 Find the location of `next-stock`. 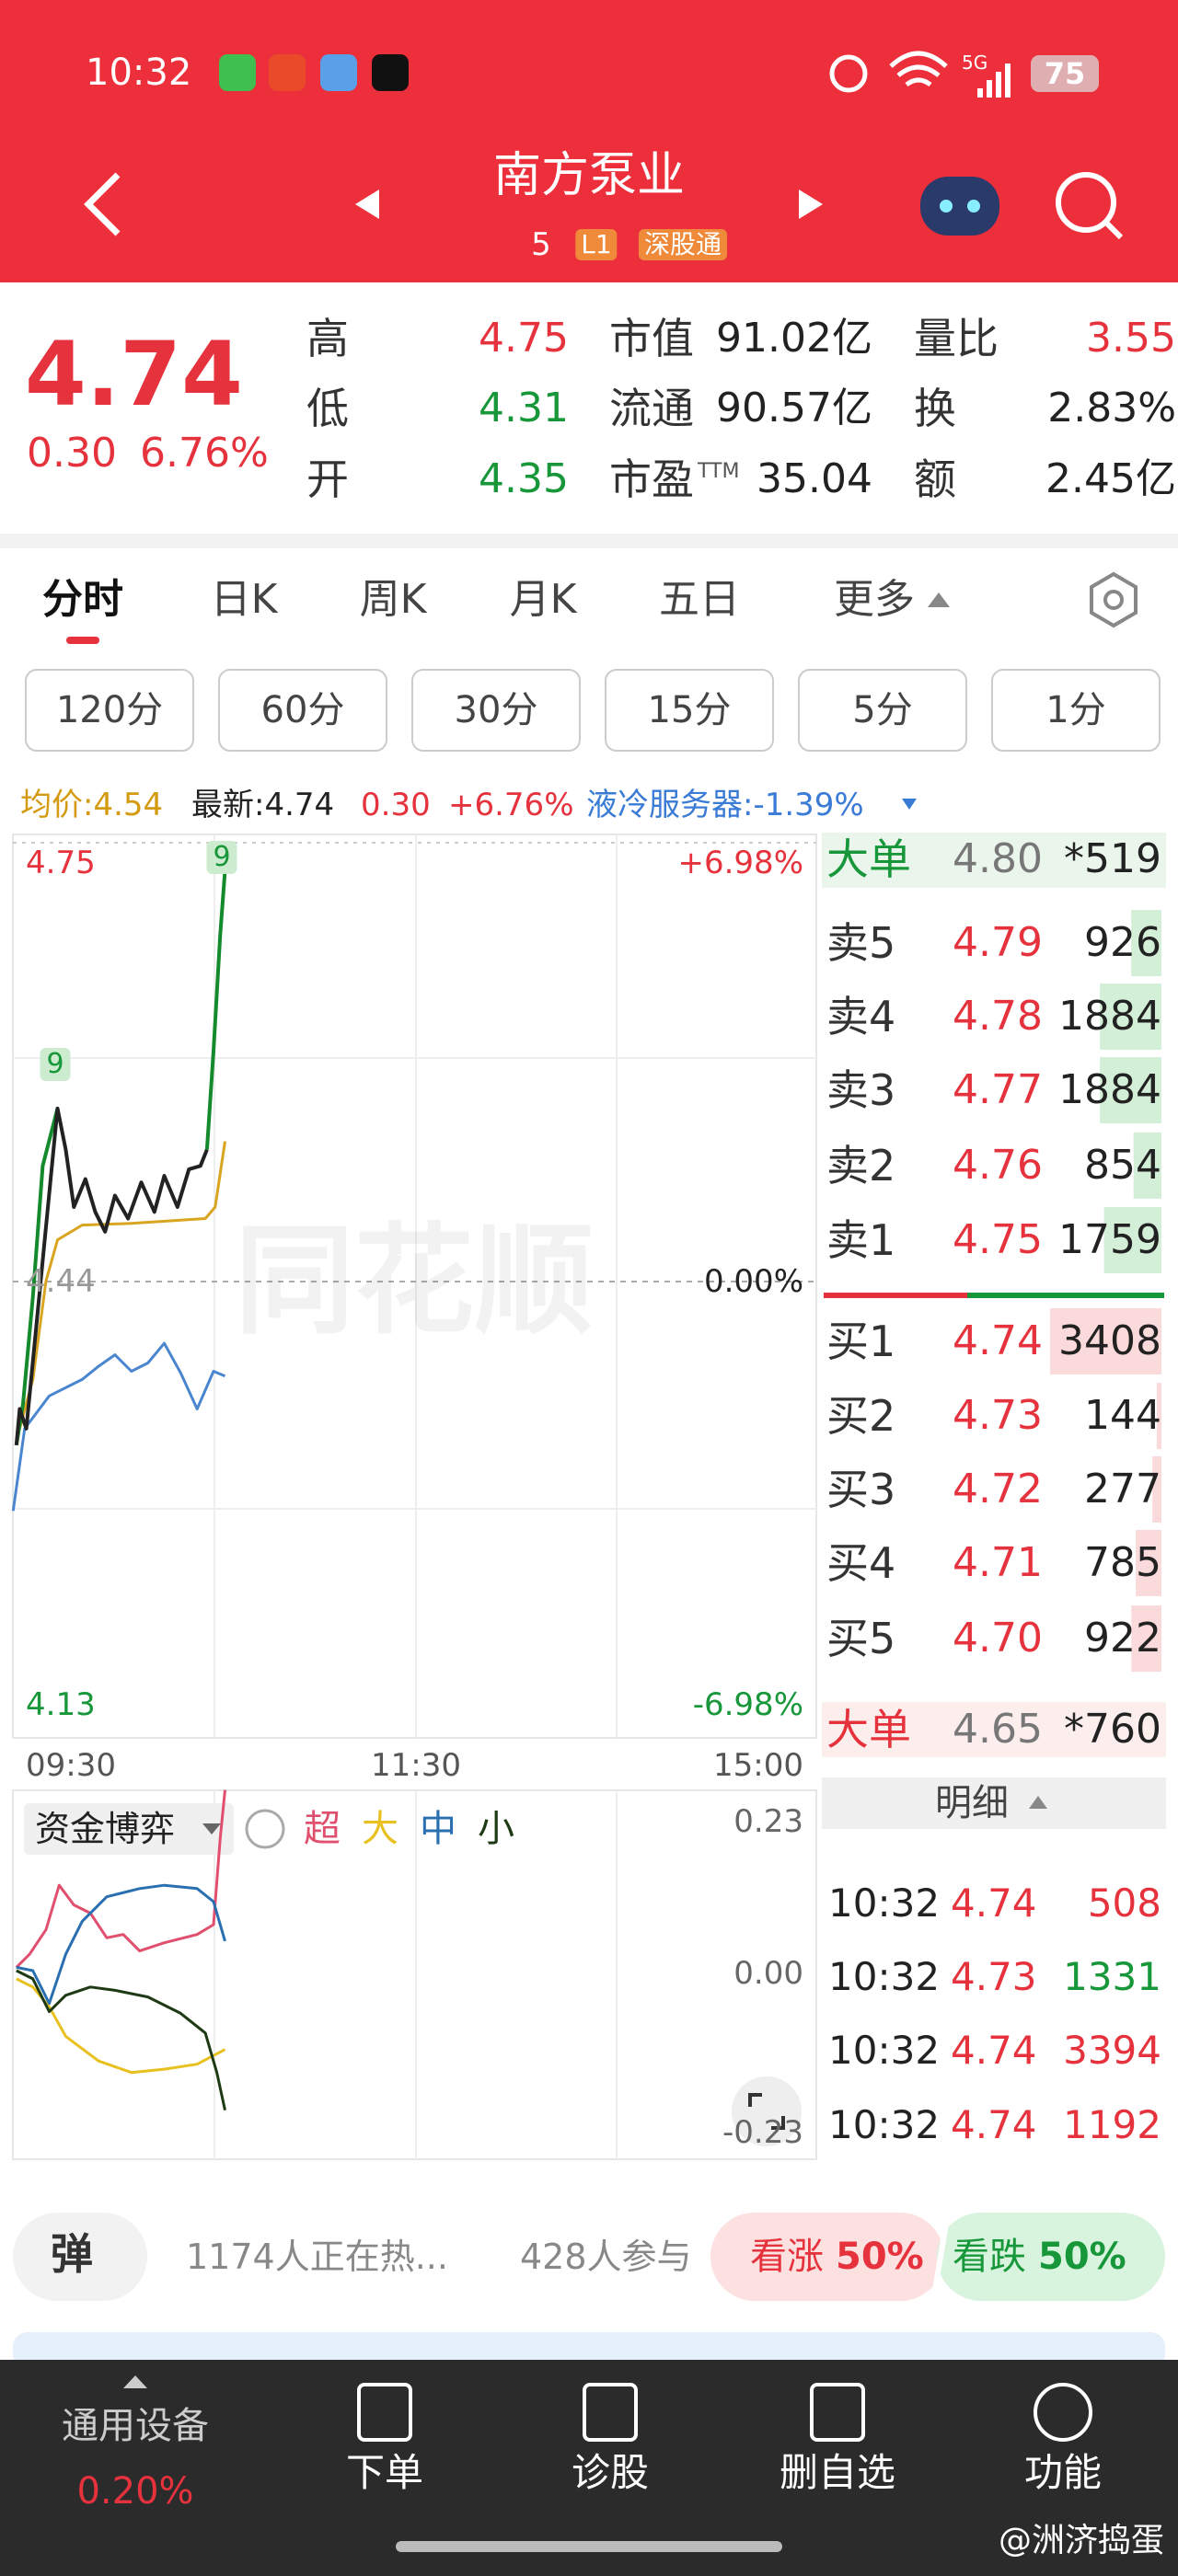

next-stock is located at coordinates (811, 204).